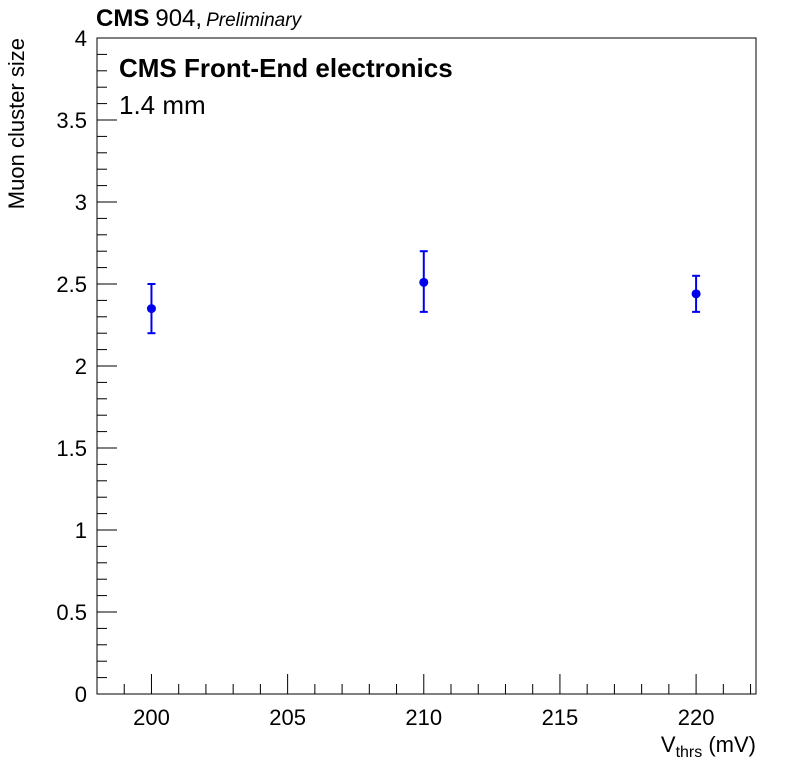 This screenshot has height=772, width=796. I want to click on x-axis-label: Vthrs (mV), so click(708, 746).